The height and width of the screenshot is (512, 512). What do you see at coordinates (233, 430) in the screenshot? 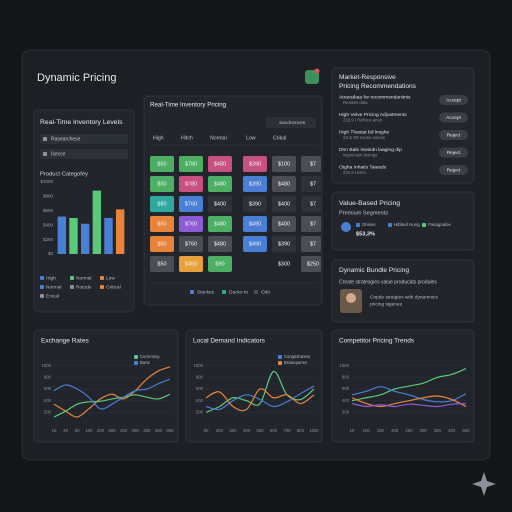
I see `x-tick-label: 300` at bounding box center [233, 430].